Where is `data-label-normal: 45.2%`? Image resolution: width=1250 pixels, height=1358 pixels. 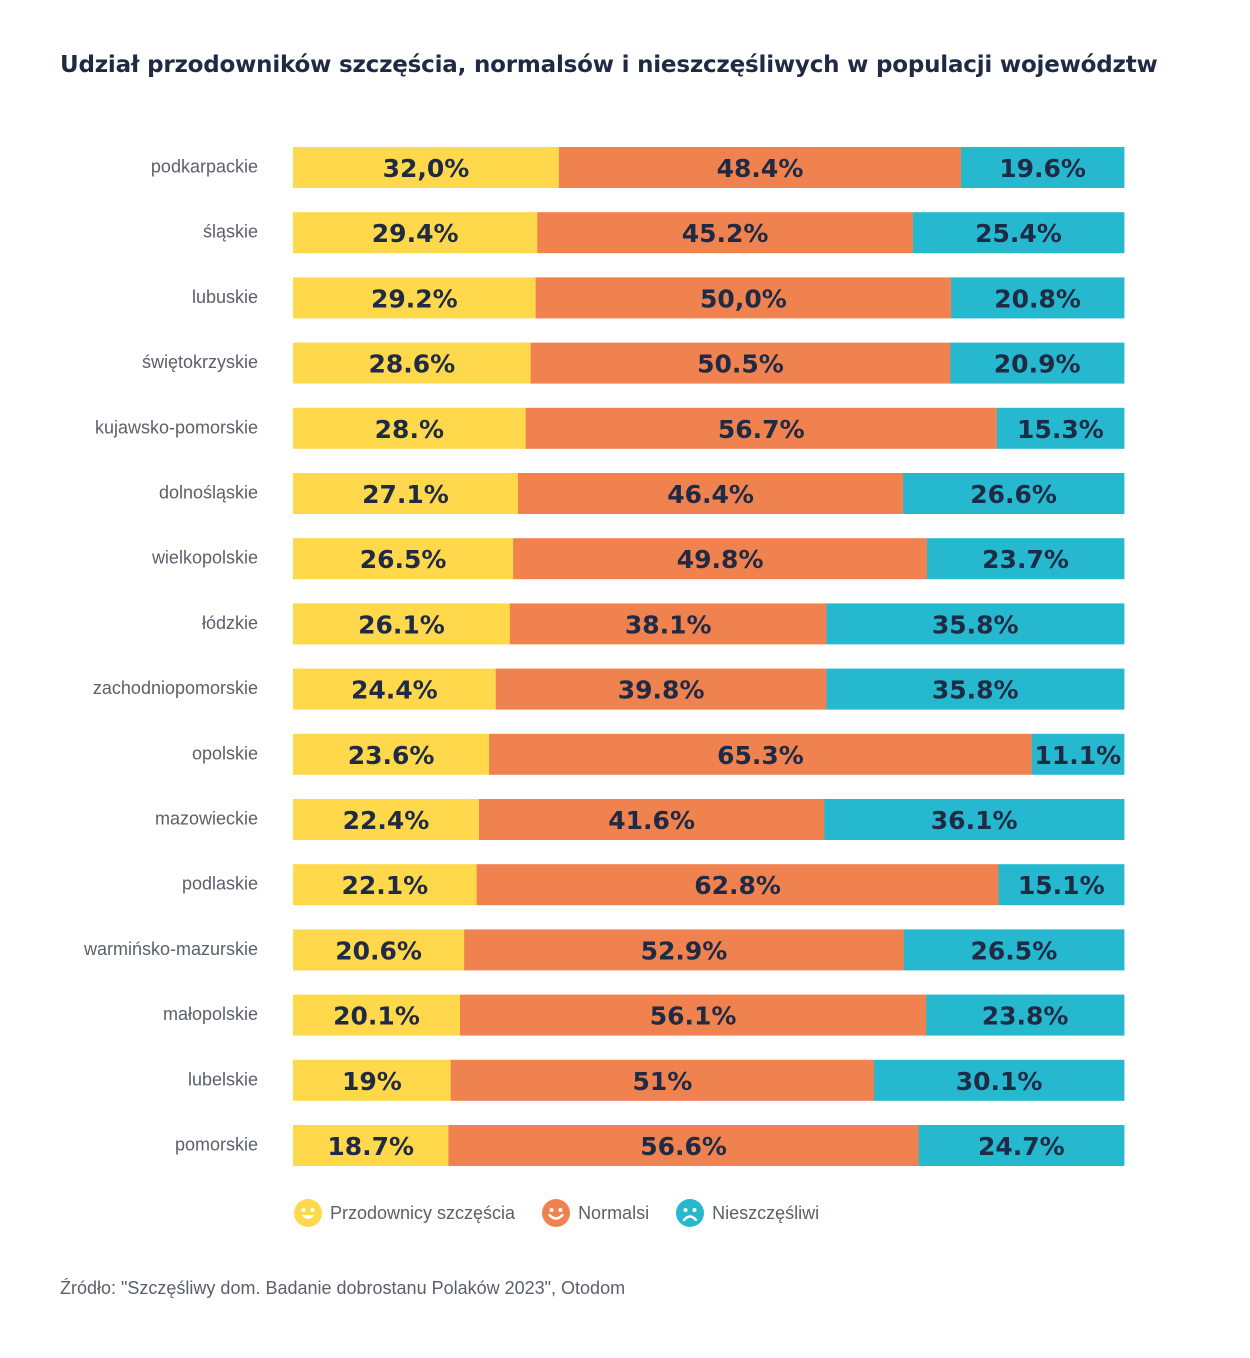
data-label-normal: 45.2% is located at coordinates (725, 233).